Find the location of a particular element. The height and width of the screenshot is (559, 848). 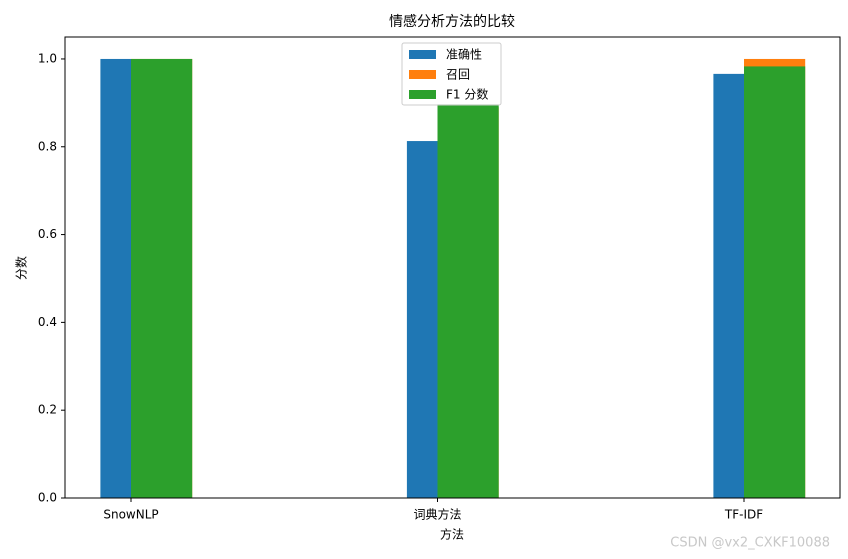

y-tick-label: 0.0 is located at coordinates (47, 498).